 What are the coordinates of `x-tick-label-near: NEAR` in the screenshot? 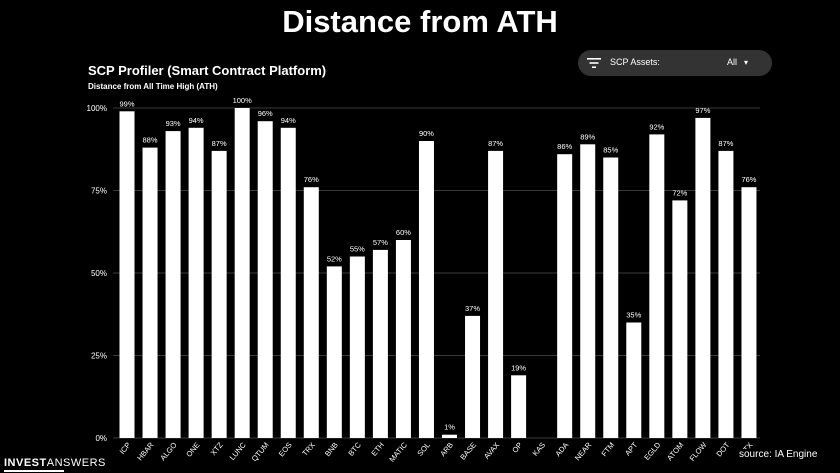 It's located at (583, 451).